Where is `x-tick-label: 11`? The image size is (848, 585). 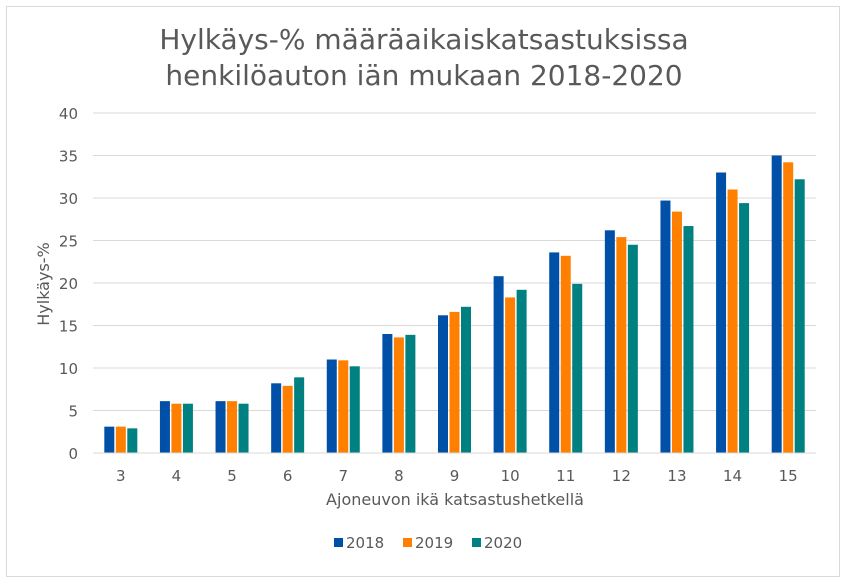
x-tick-label: 11 is located at coordinates (565, 476).